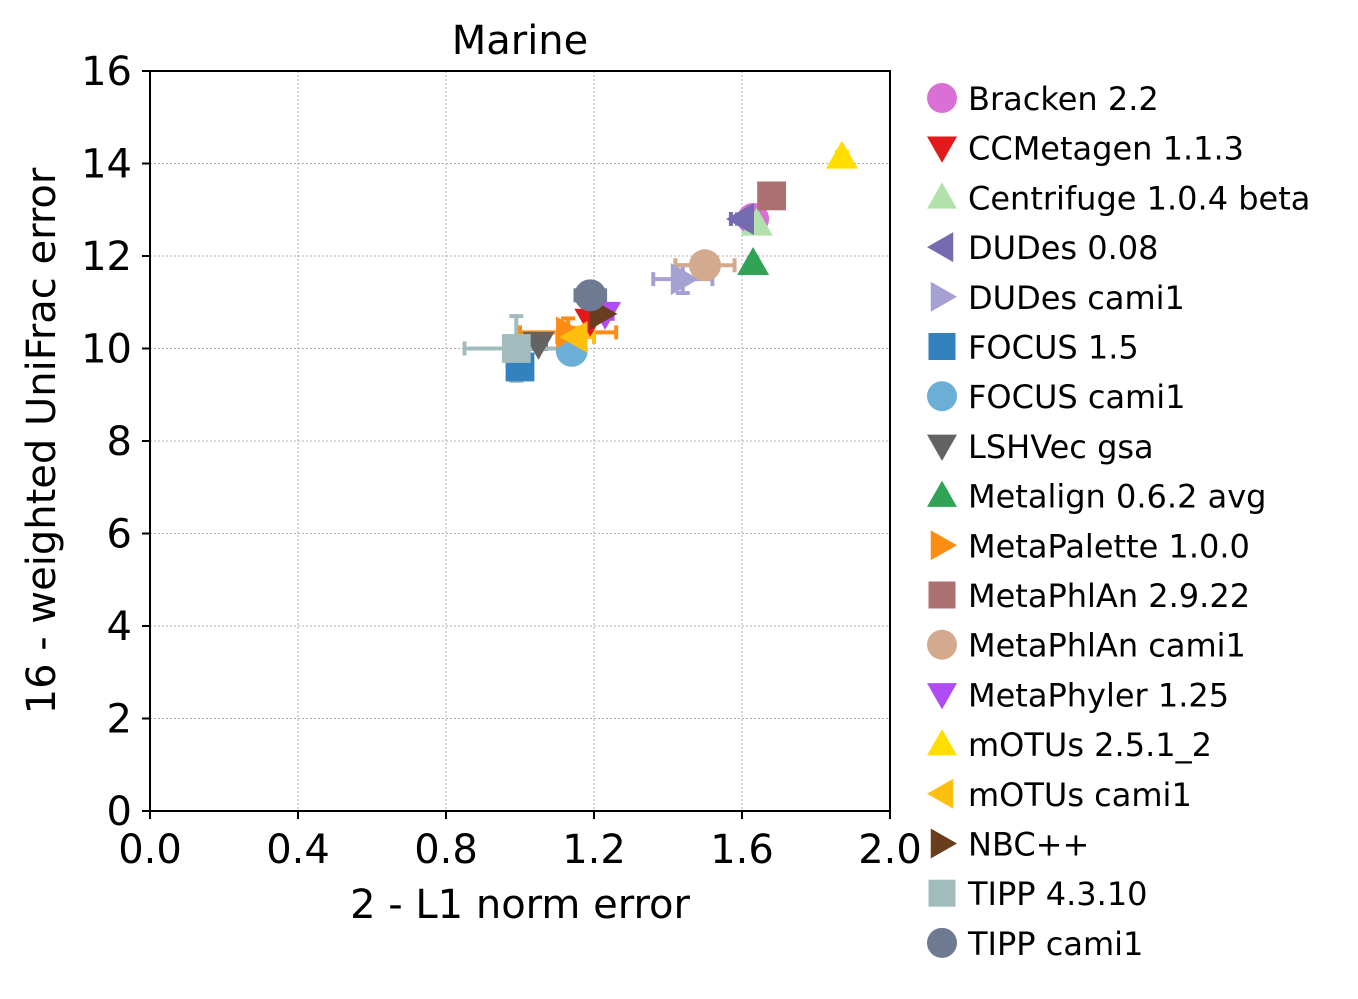 The width and height of the screenshot is (1358, 999). I want to click on legend-label: MetaPhlAn 2.9.22, so click(1109, 596).